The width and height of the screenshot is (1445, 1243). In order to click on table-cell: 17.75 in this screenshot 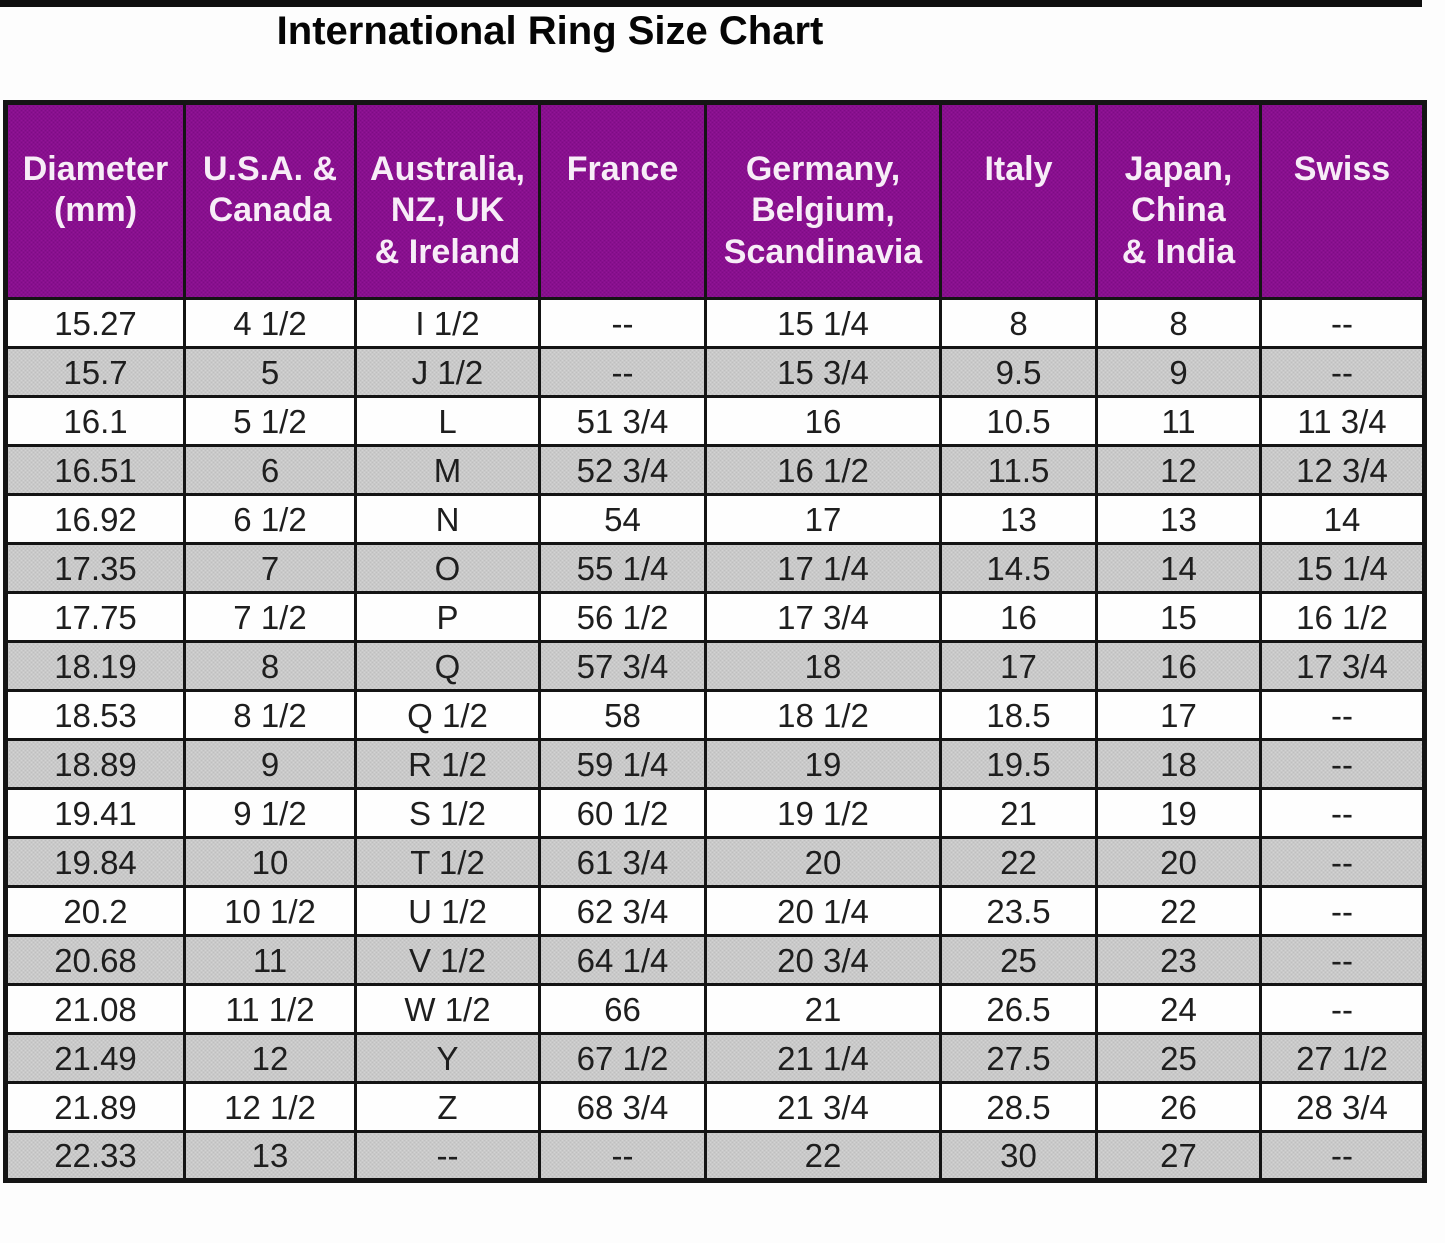, I will do `click(95, 617)`.